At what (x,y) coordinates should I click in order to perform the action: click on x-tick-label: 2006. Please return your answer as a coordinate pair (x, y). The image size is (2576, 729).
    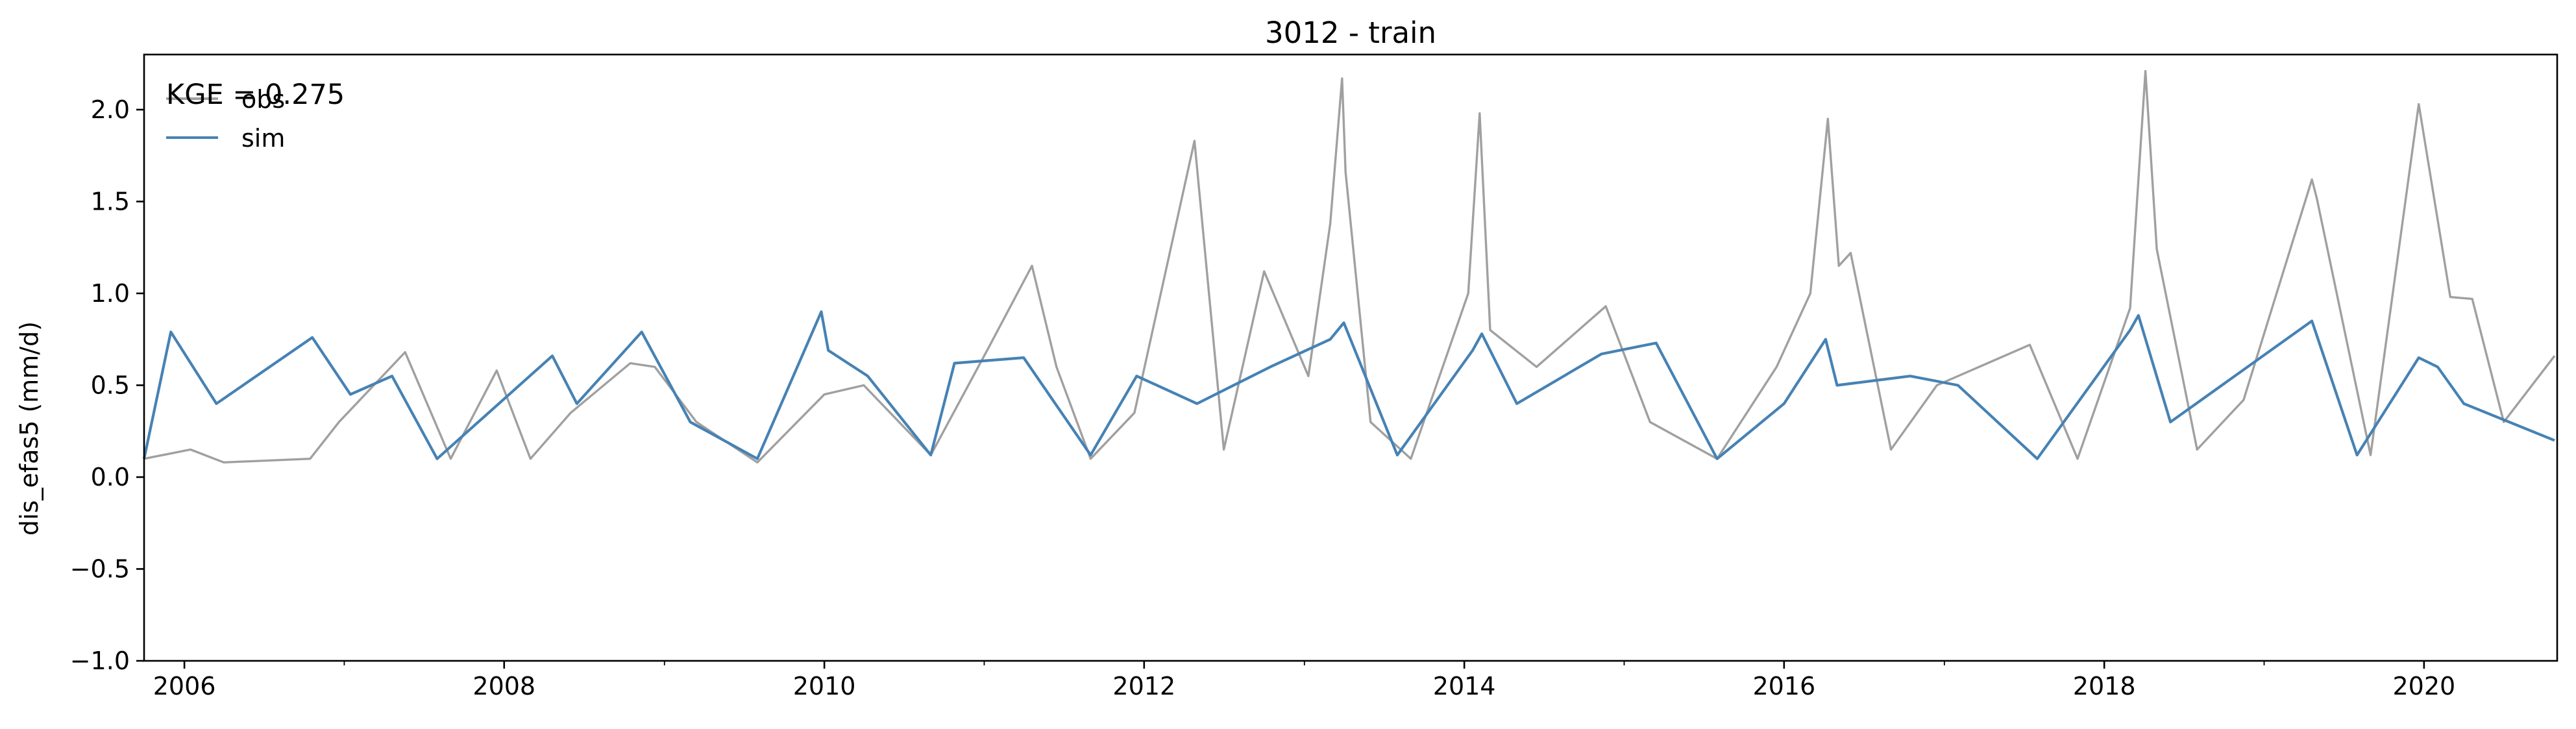
    Looking at the image, I should click on (184, 686).